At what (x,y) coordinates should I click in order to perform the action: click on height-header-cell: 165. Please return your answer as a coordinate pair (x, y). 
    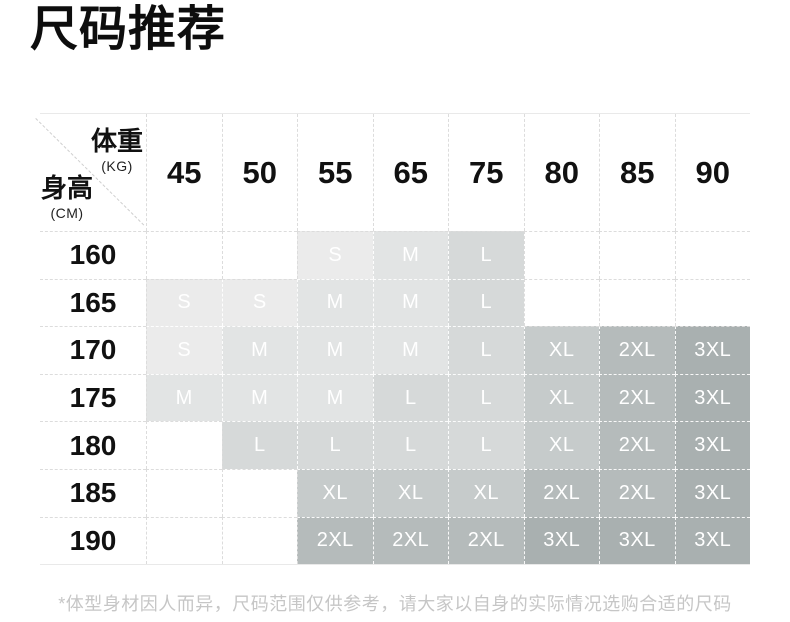
    Looking at the image, I should click on (93, 302).